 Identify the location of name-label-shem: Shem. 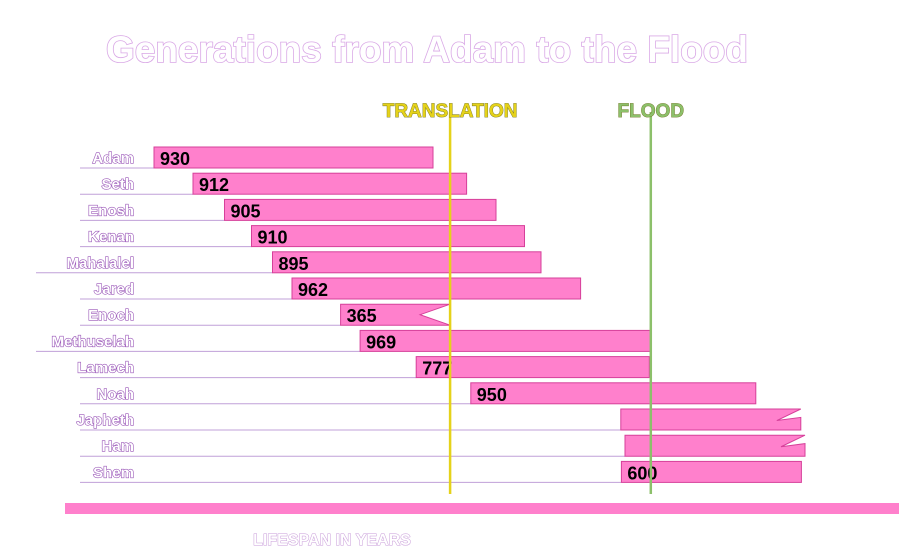
(113, 472).